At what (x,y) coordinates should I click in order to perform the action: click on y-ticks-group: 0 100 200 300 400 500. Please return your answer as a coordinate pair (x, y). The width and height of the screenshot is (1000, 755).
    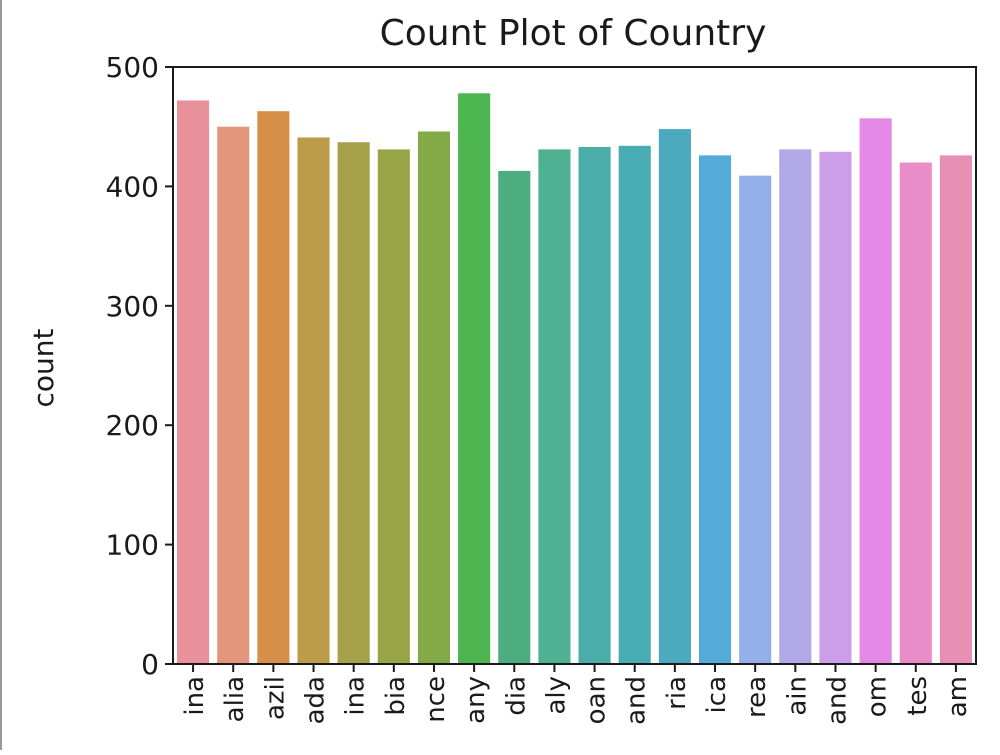
    Looking at the image, I should click on (139, 366).